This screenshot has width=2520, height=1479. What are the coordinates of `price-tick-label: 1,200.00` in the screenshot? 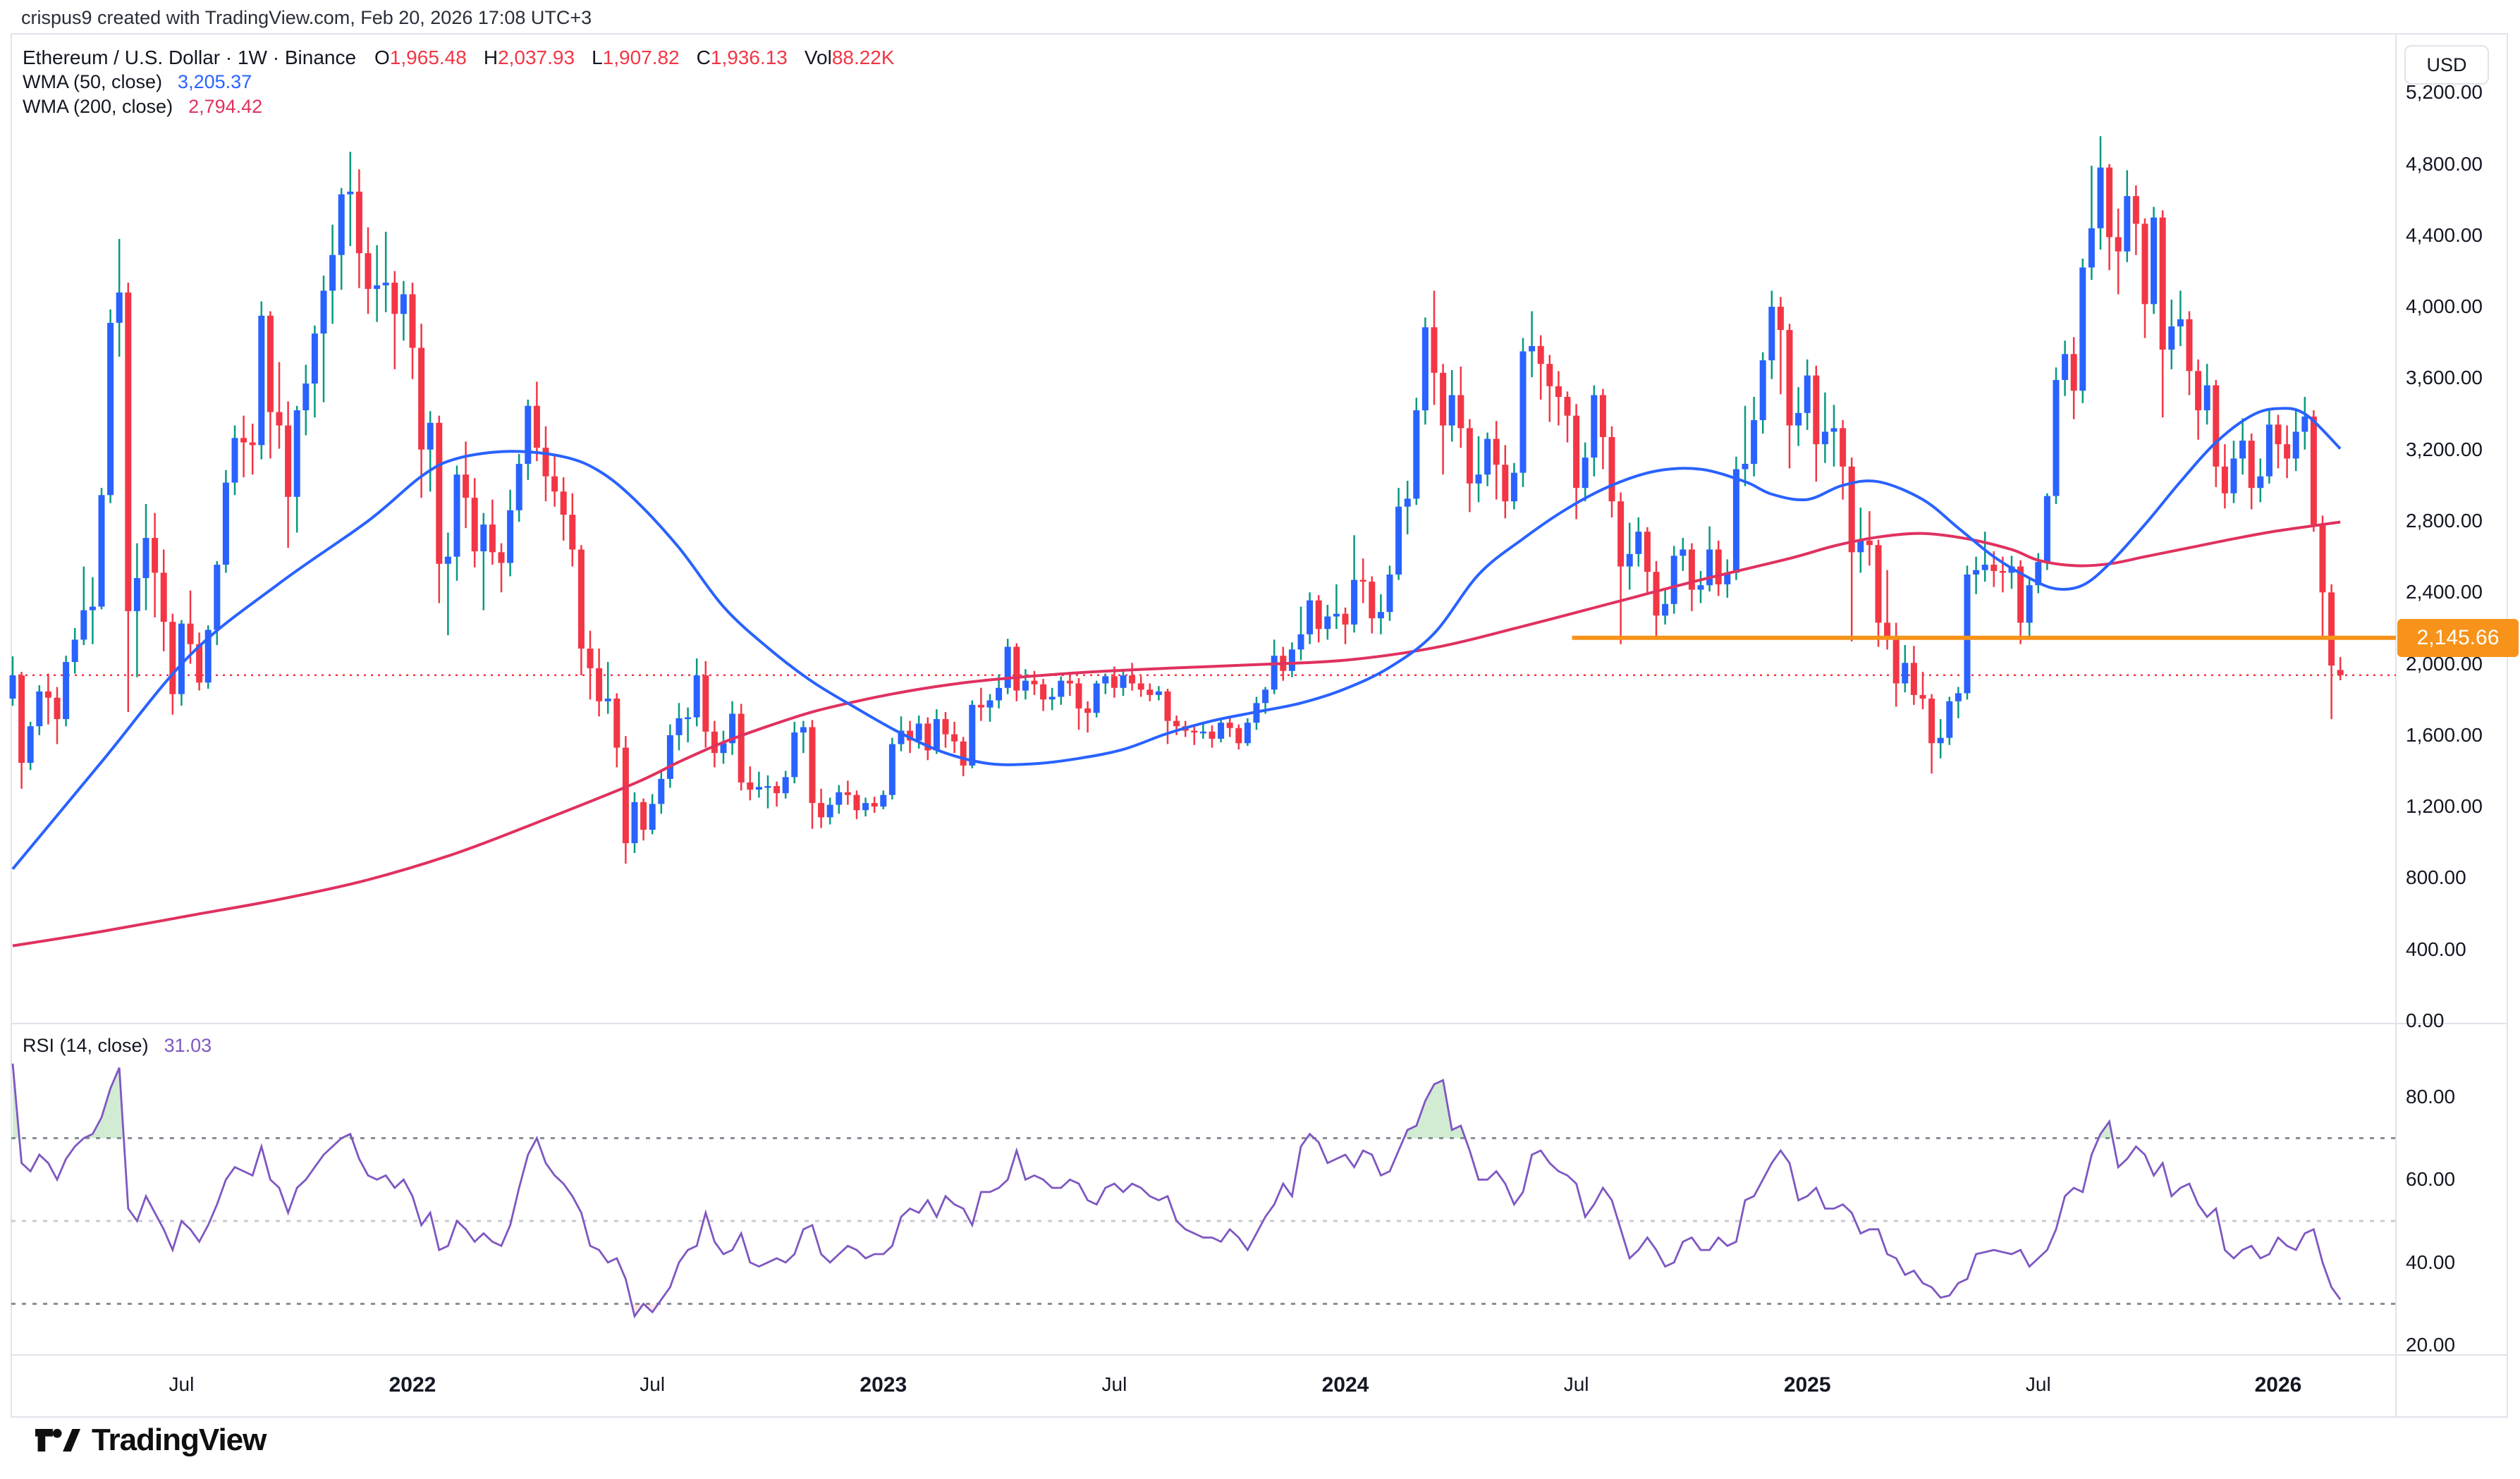 It's located at (2444, 806).